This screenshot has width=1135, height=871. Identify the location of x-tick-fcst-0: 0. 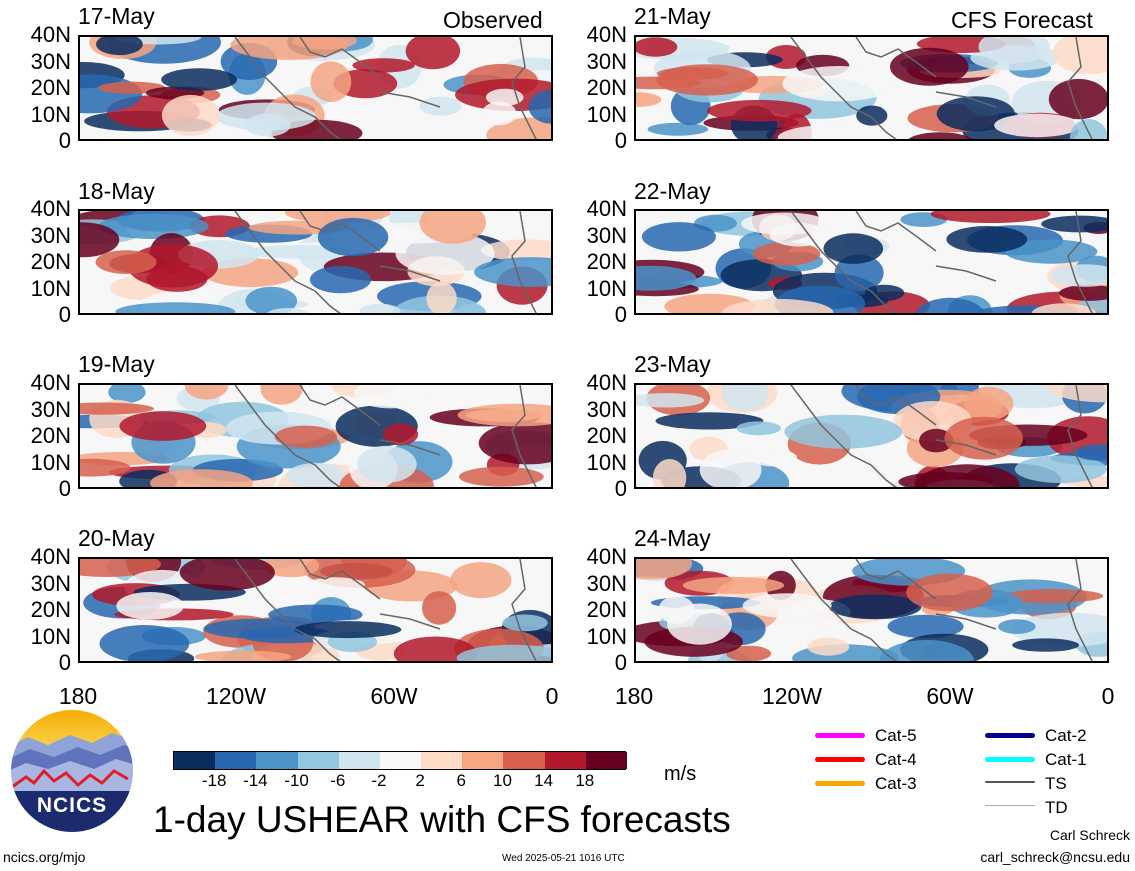
(1108, 696).